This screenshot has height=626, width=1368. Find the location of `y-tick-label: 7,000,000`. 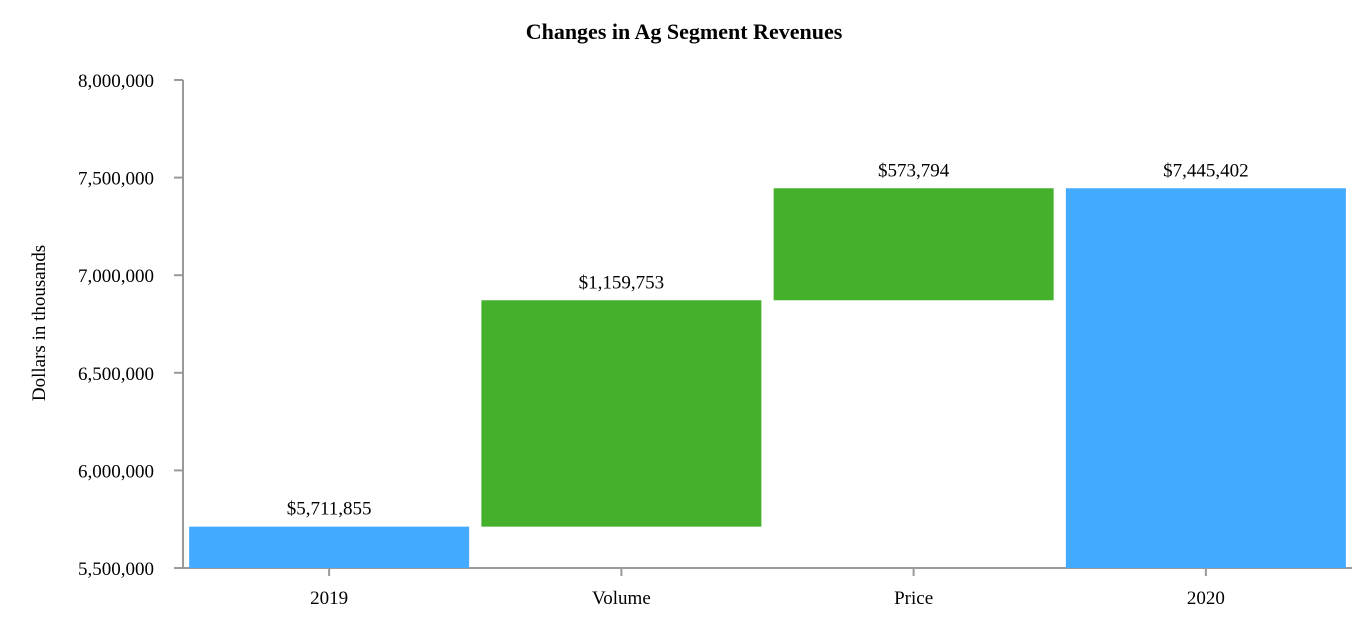

y-tick-label: 7,000,000 is located at coordinates (116, 276).